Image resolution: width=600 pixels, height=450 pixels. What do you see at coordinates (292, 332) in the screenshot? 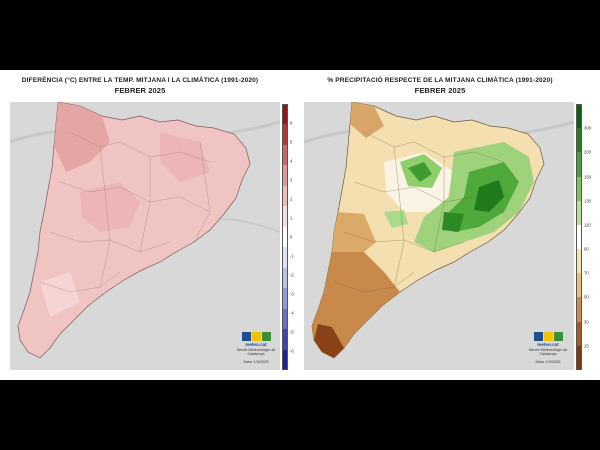
I see `temperature-legend-tick-label: -5` at bounding box center [292, 332].